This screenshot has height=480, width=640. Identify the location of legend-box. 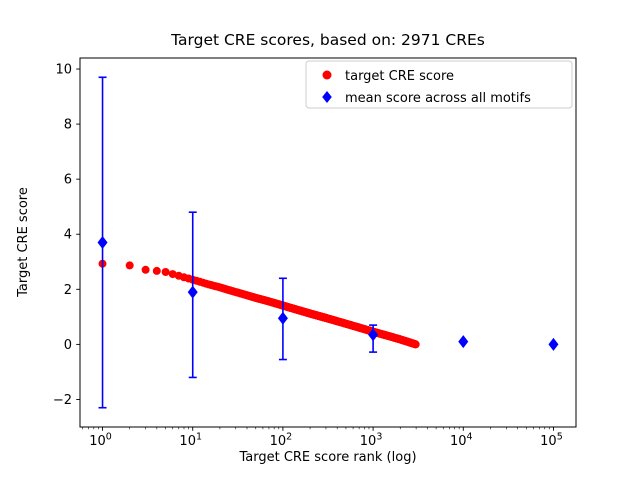
(439, 84).